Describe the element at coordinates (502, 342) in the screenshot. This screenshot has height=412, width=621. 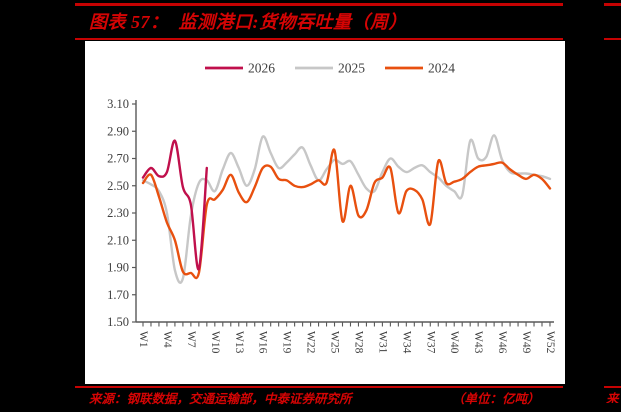
I see `x-tick-label: W46` at that location.